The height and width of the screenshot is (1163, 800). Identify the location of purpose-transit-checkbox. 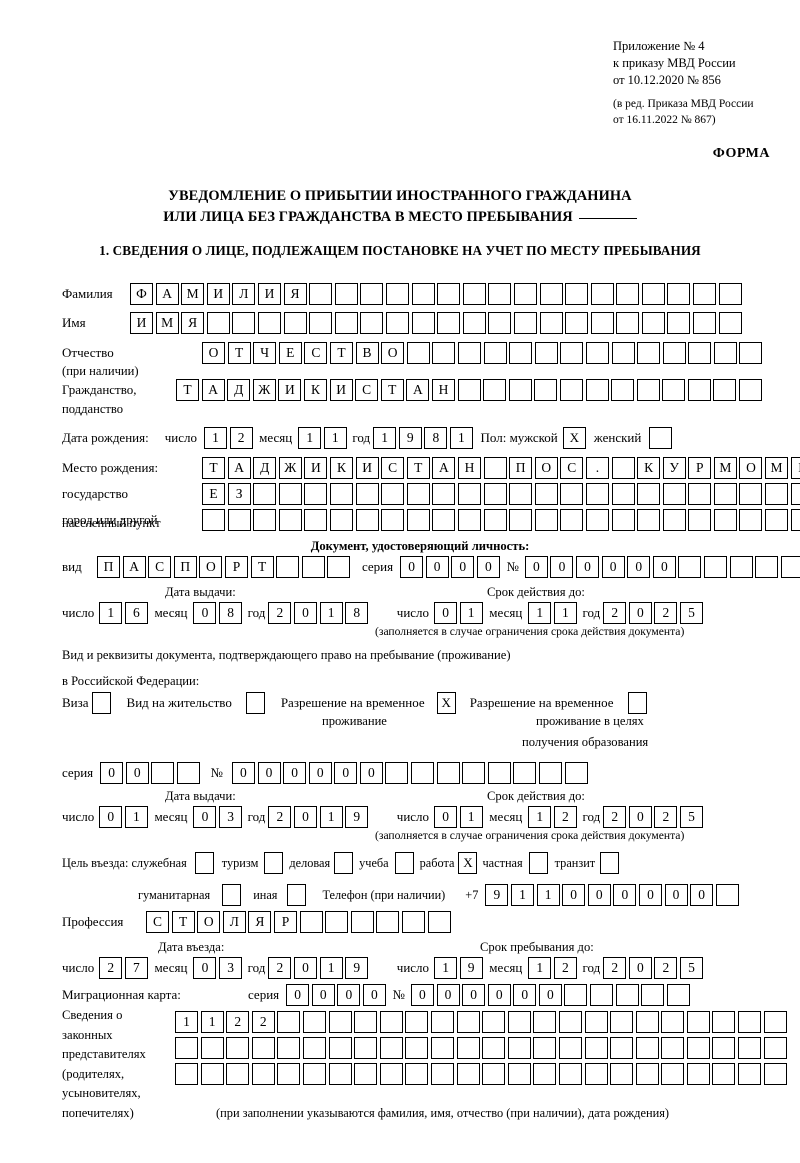
(610, 863).